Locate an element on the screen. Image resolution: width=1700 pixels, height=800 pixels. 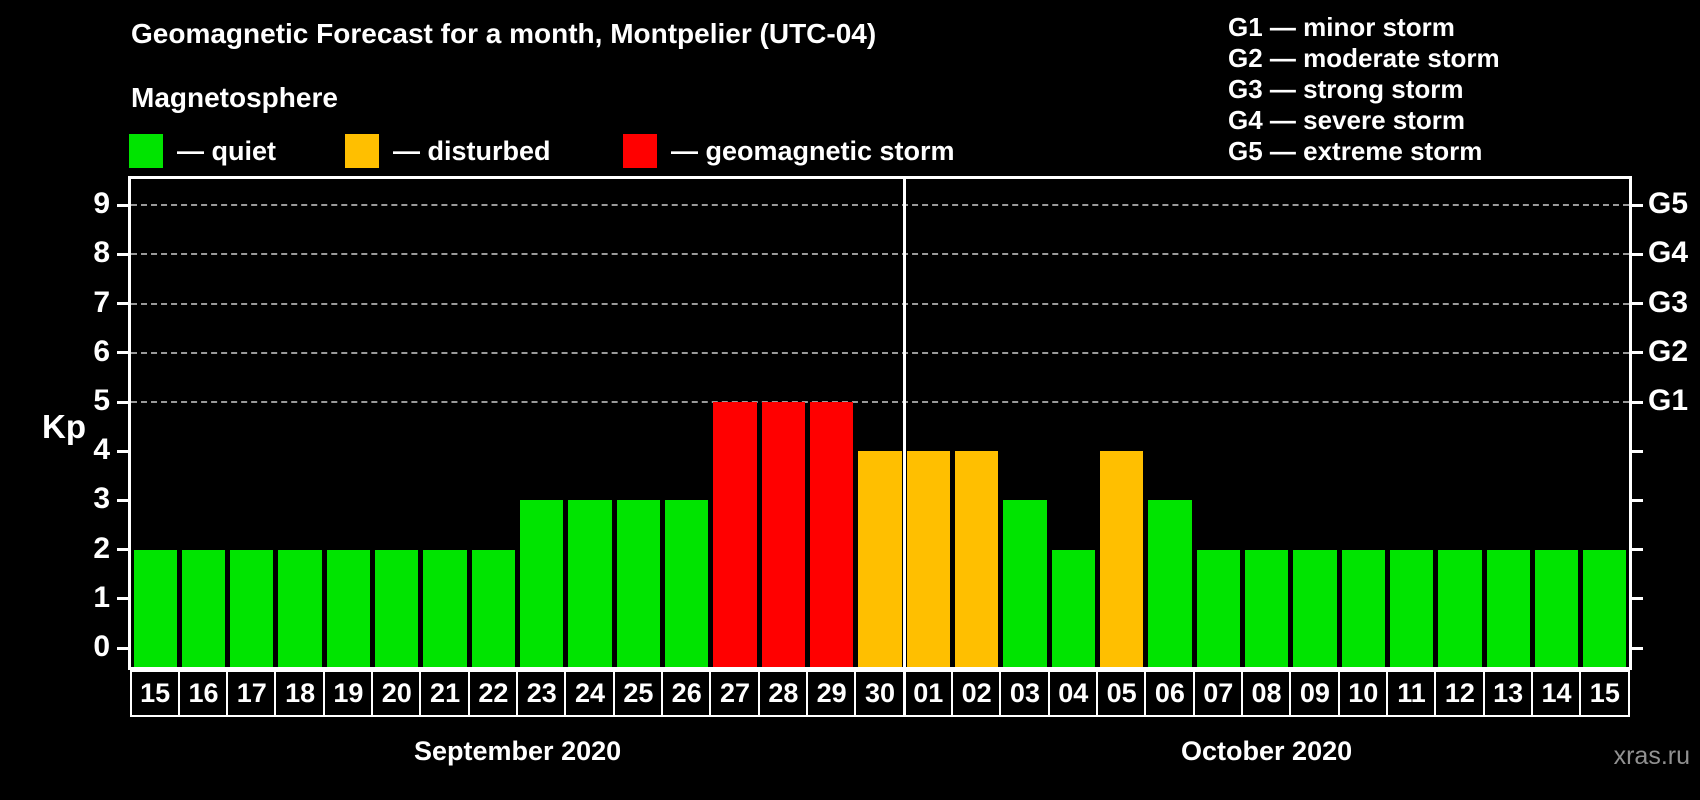
storm-color-swatch is located at coordinates (640, 151).